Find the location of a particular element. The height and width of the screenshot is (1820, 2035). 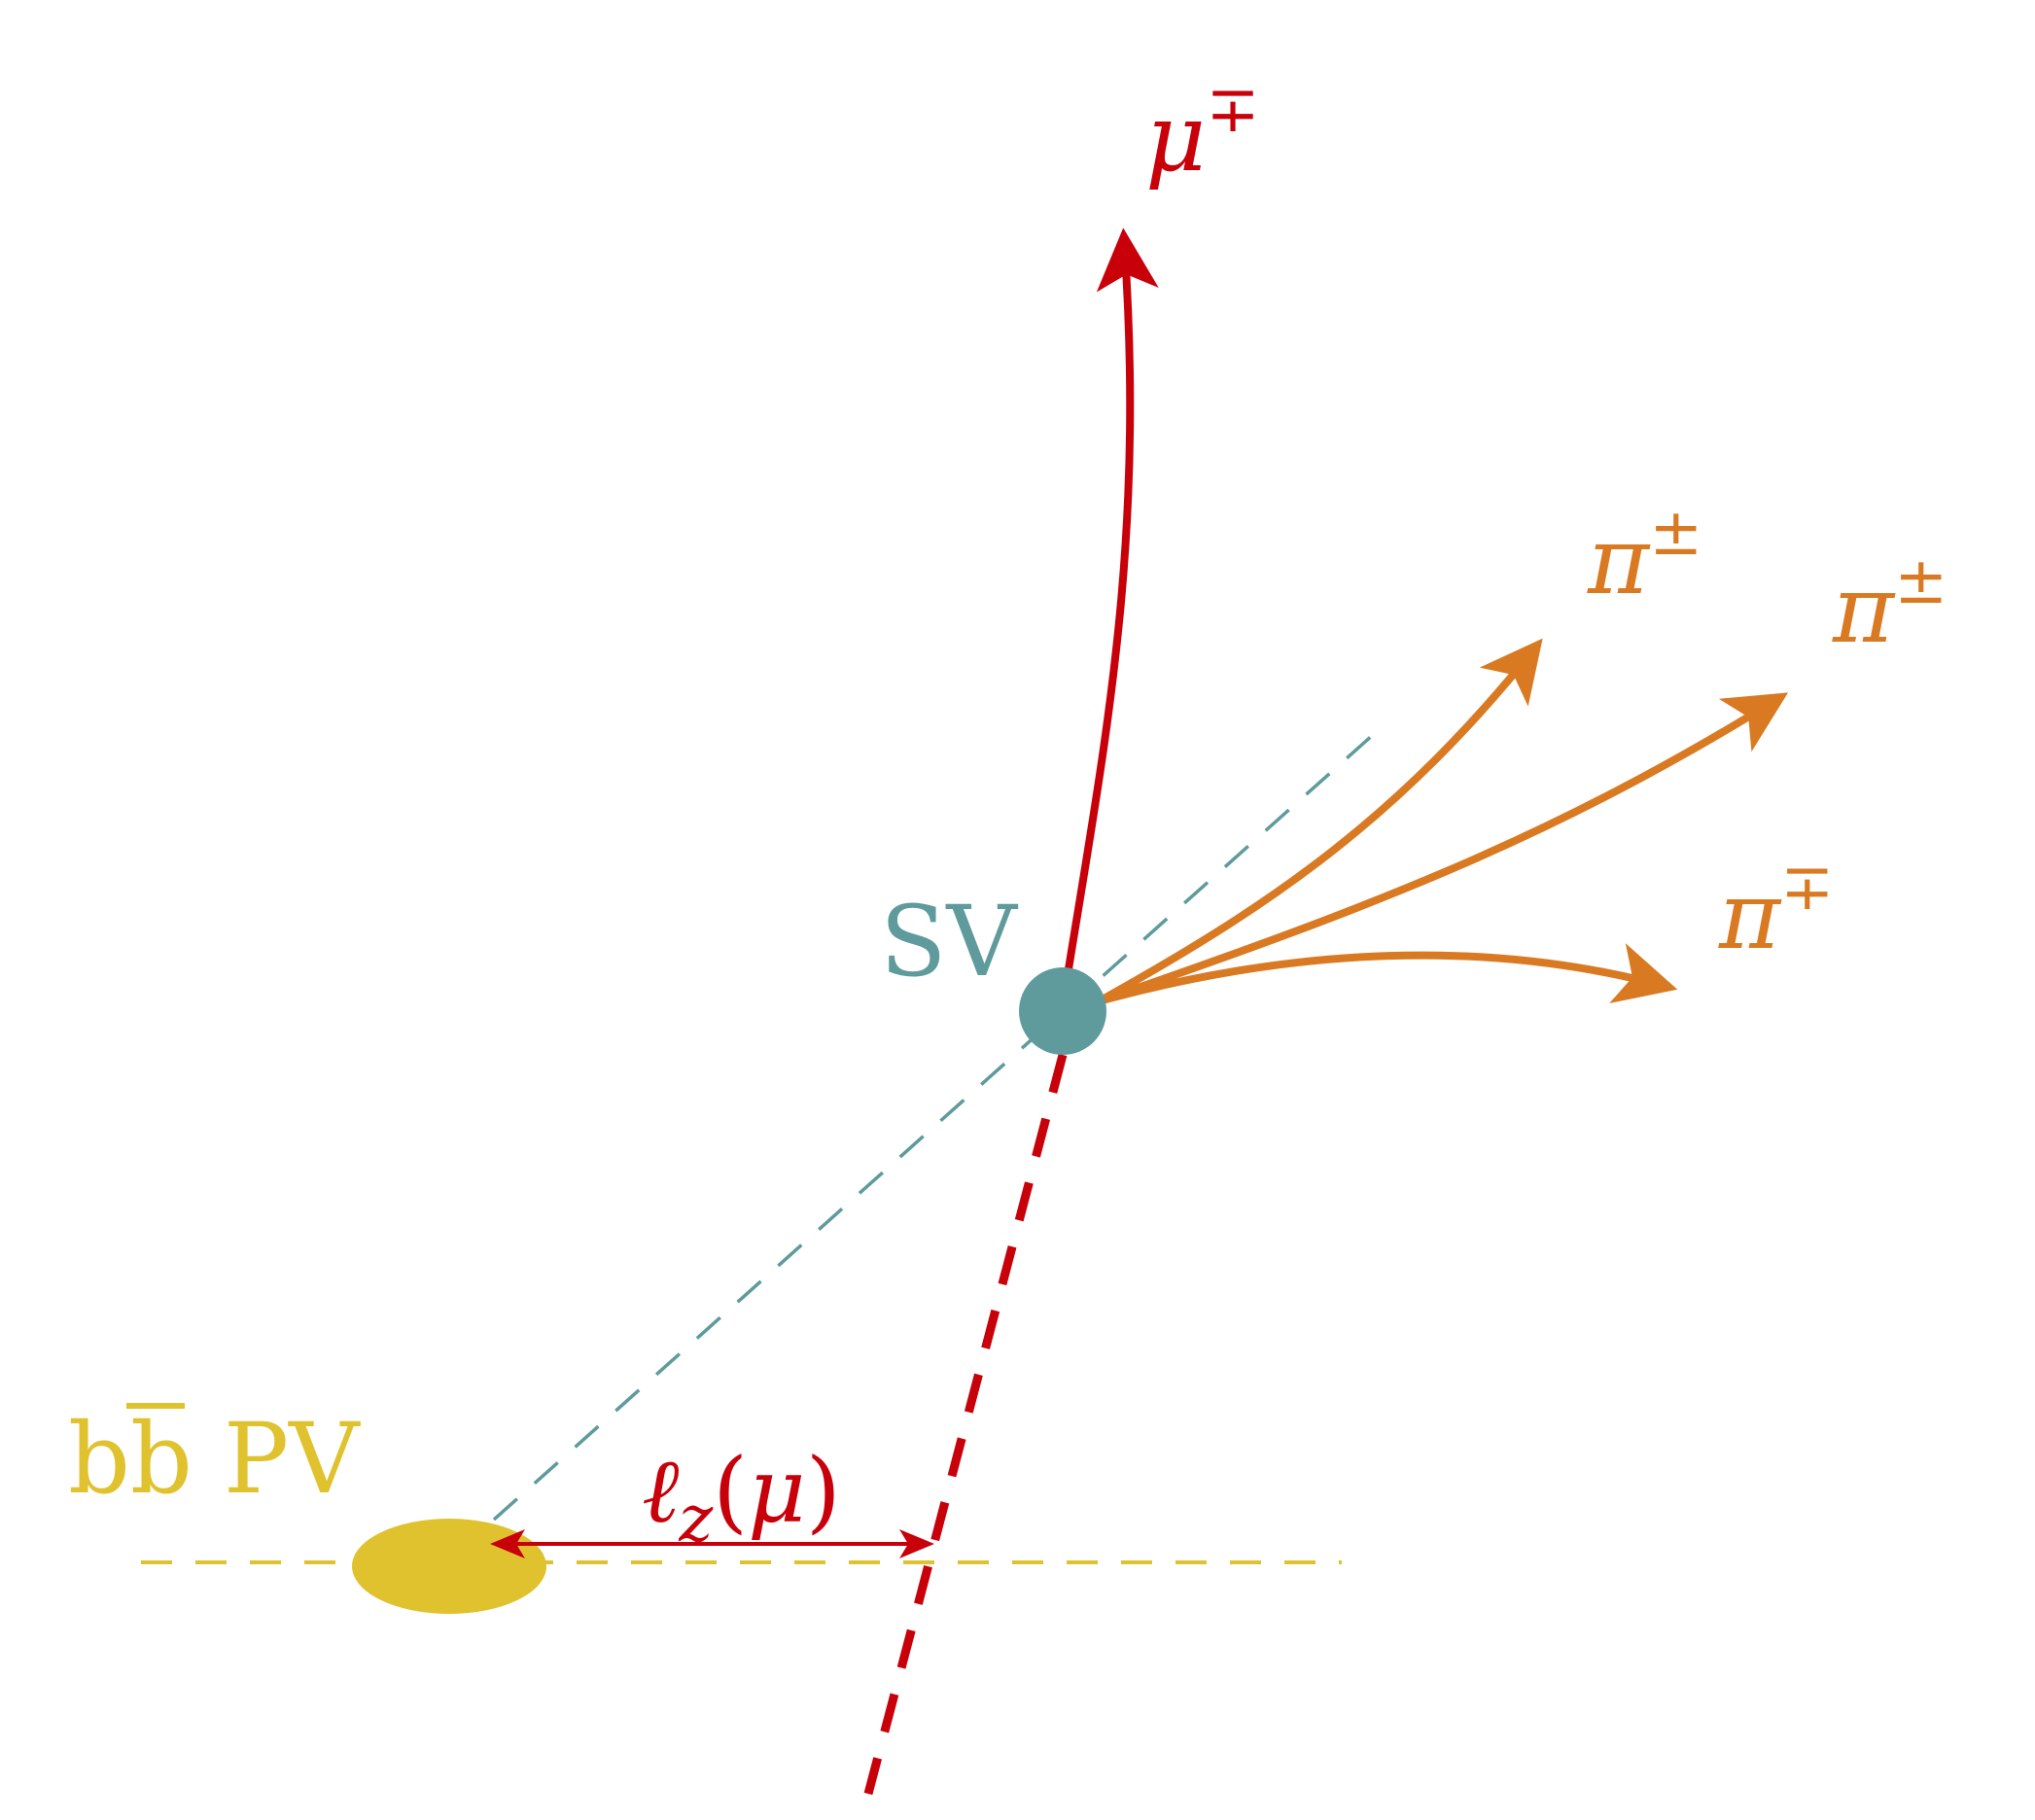

lz-close-paren: ) is located at coordinates (824, 1491).